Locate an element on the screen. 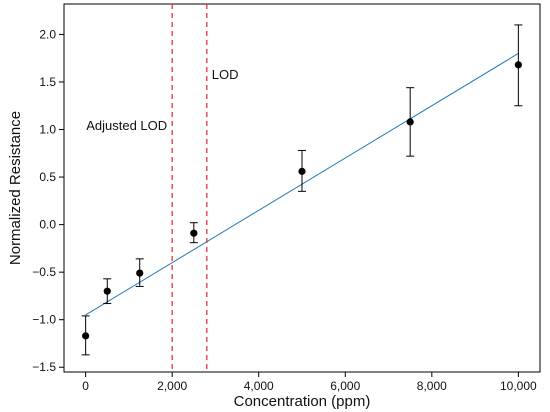  y-tick-label: −0.5 is located at coordinates (44, 272).